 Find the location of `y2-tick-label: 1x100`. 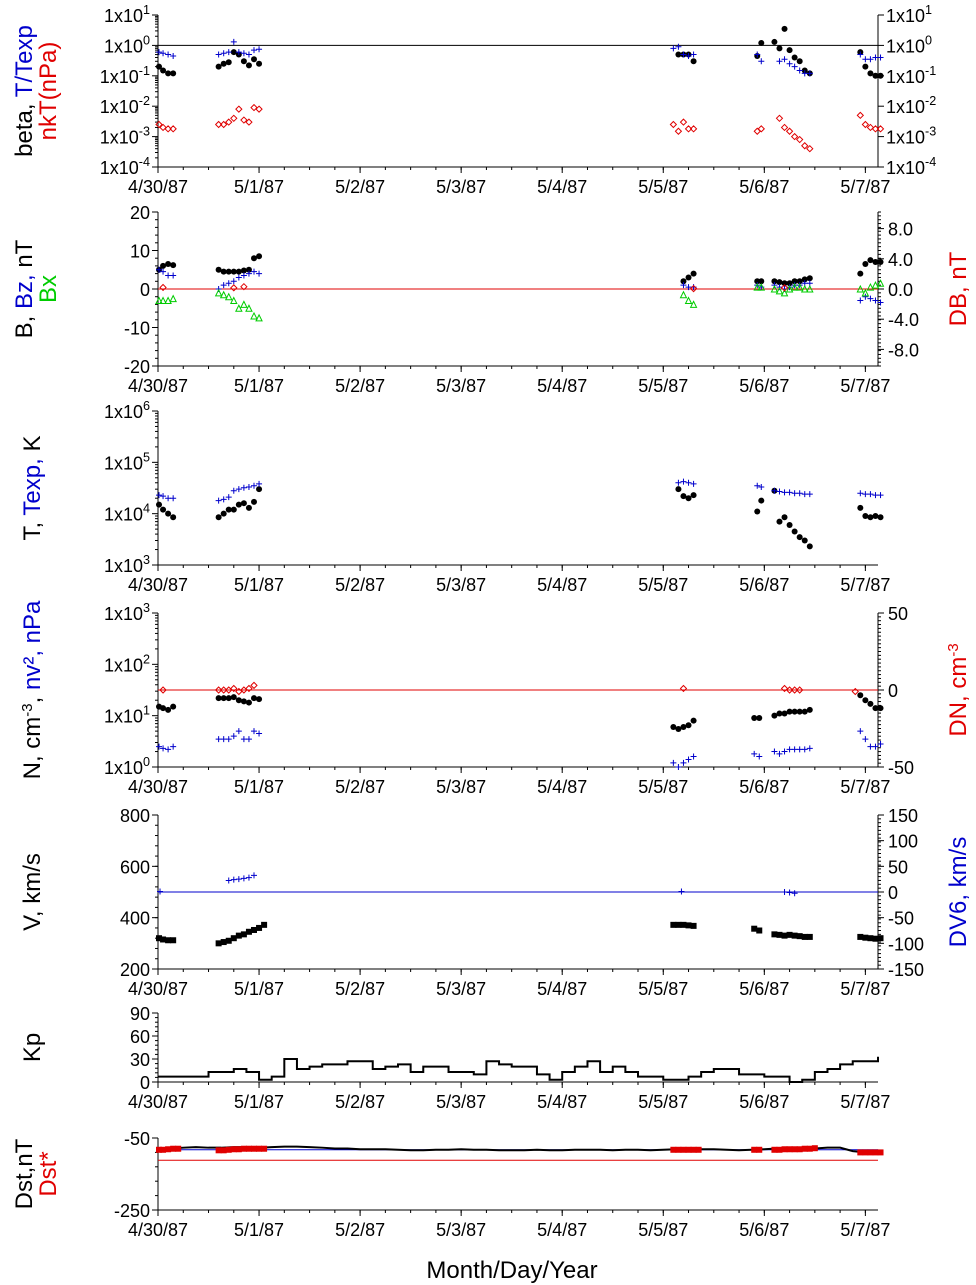

y2-tick-label: 1x100 is located at coordinates (909, 44).